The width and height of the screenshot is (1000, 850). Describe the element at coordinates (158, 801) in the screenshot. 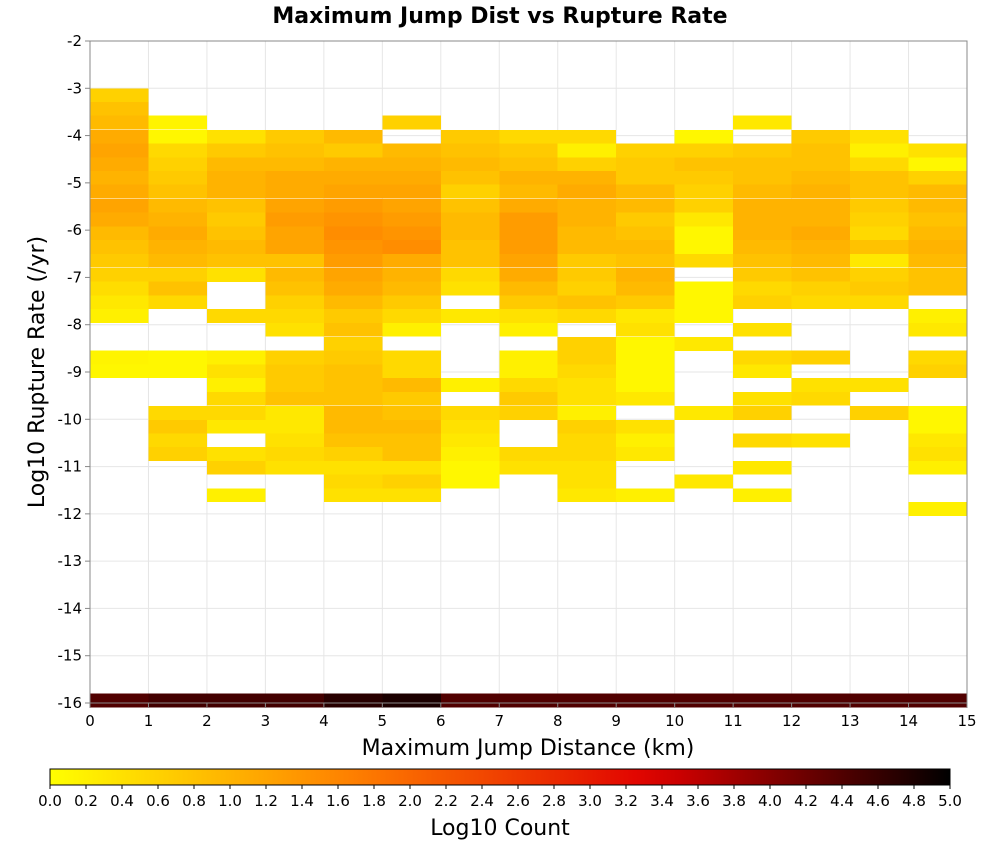

I see `colorbar-tick-label: 0.6` at that location.